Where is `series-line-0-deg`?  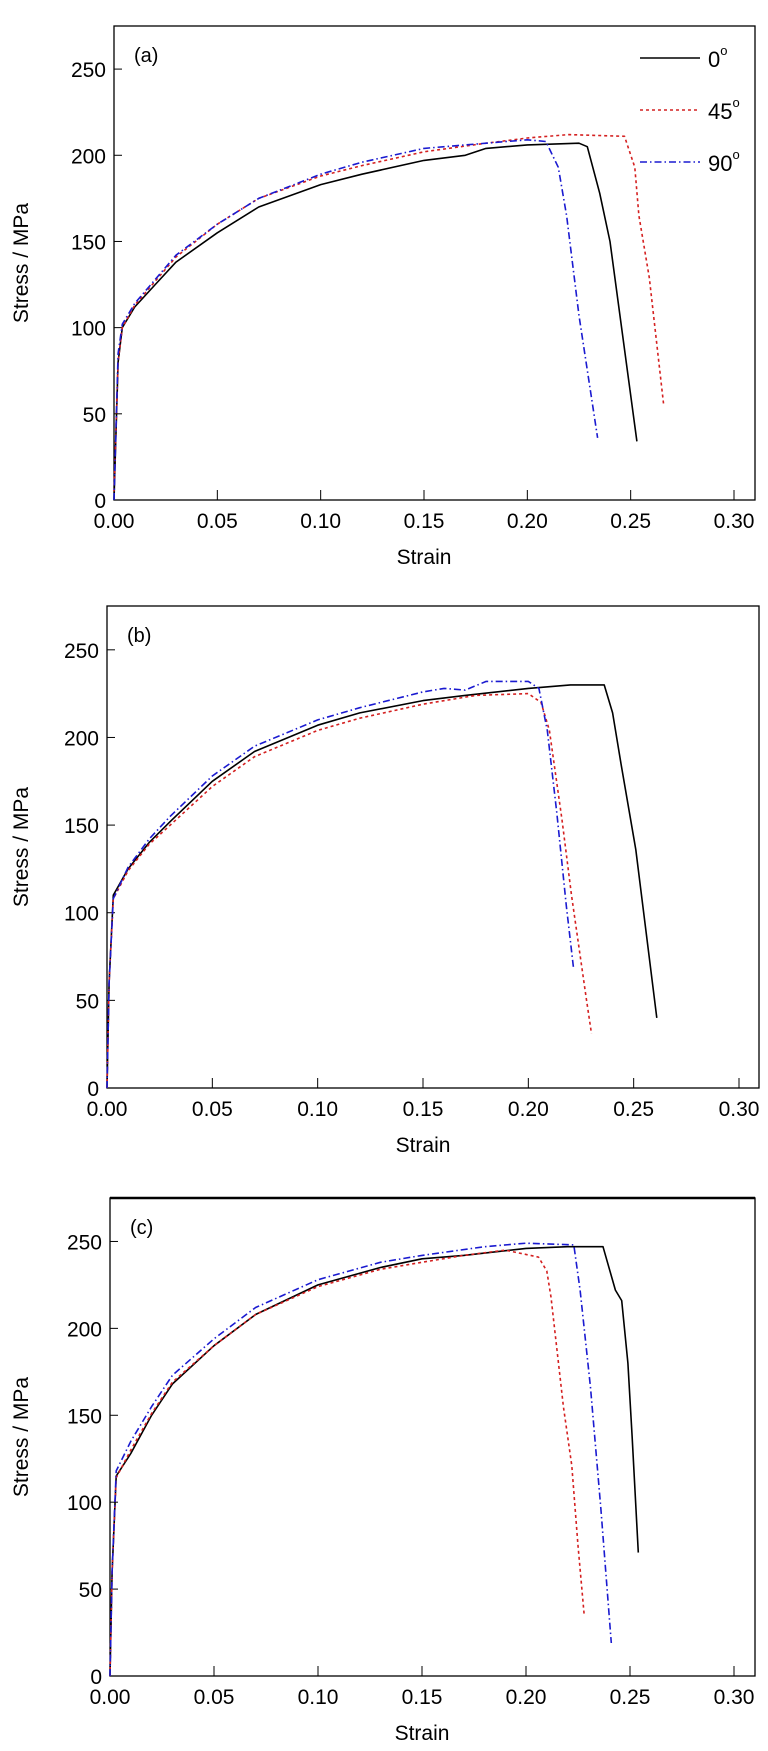
series-line-0-deg is located at coordinates (375, 321).